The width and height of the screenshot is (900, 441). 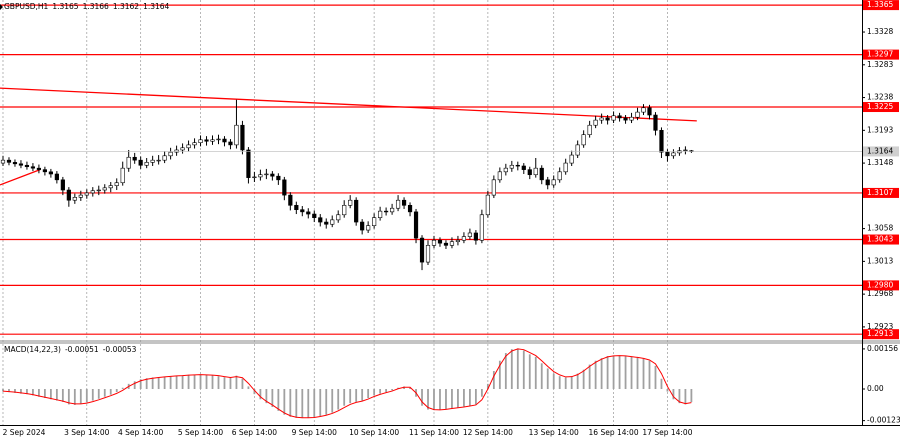 I want to click on level-label: 1.3107, so click(x=880, y=192).